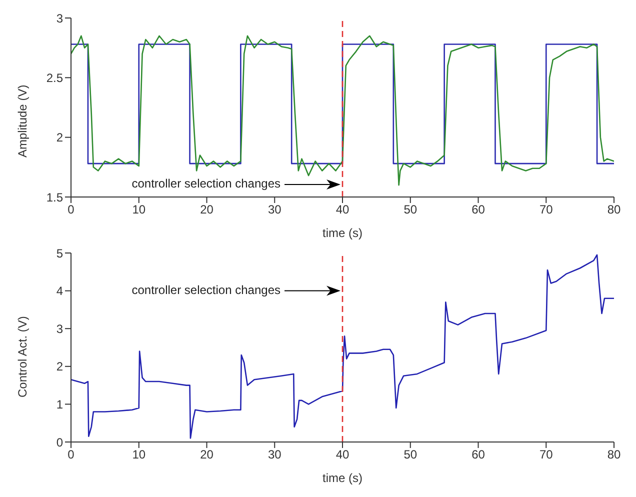 This screenshot has width=636, height=497. I want to click on y-axis-title: Amplitude (V), so click(22, 121).